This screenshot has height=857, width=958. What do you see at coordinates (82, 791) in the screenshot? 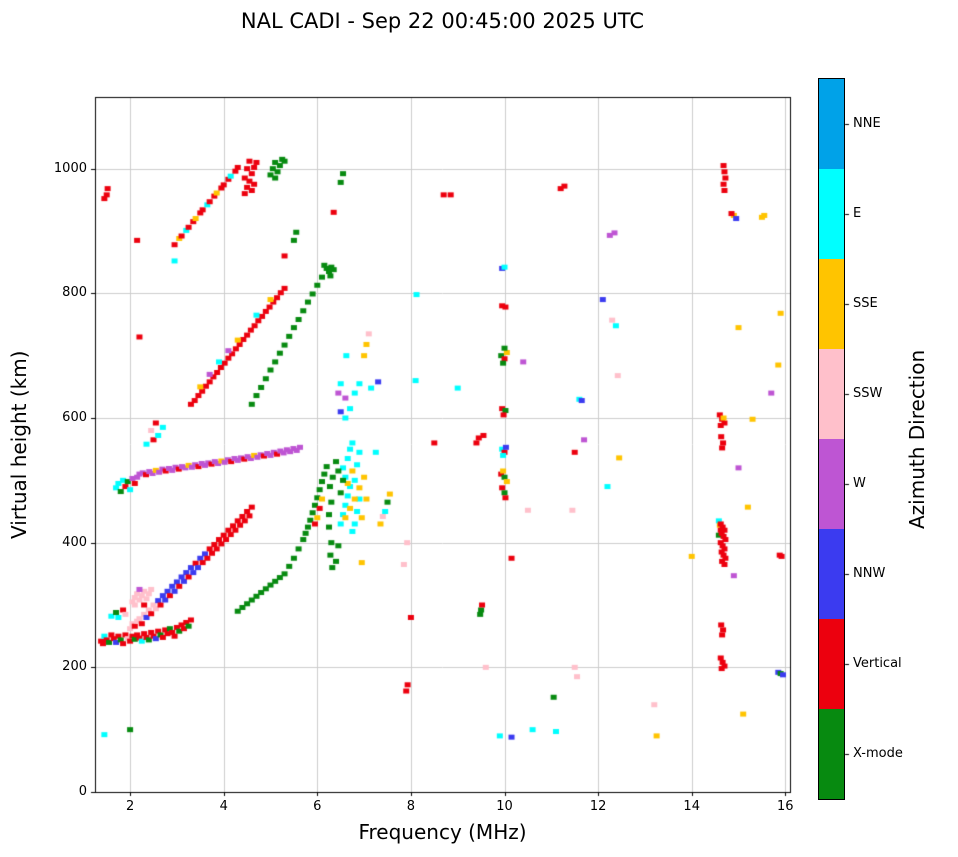
I see `y-tick-label: 0` at bounding box center [82, 791].